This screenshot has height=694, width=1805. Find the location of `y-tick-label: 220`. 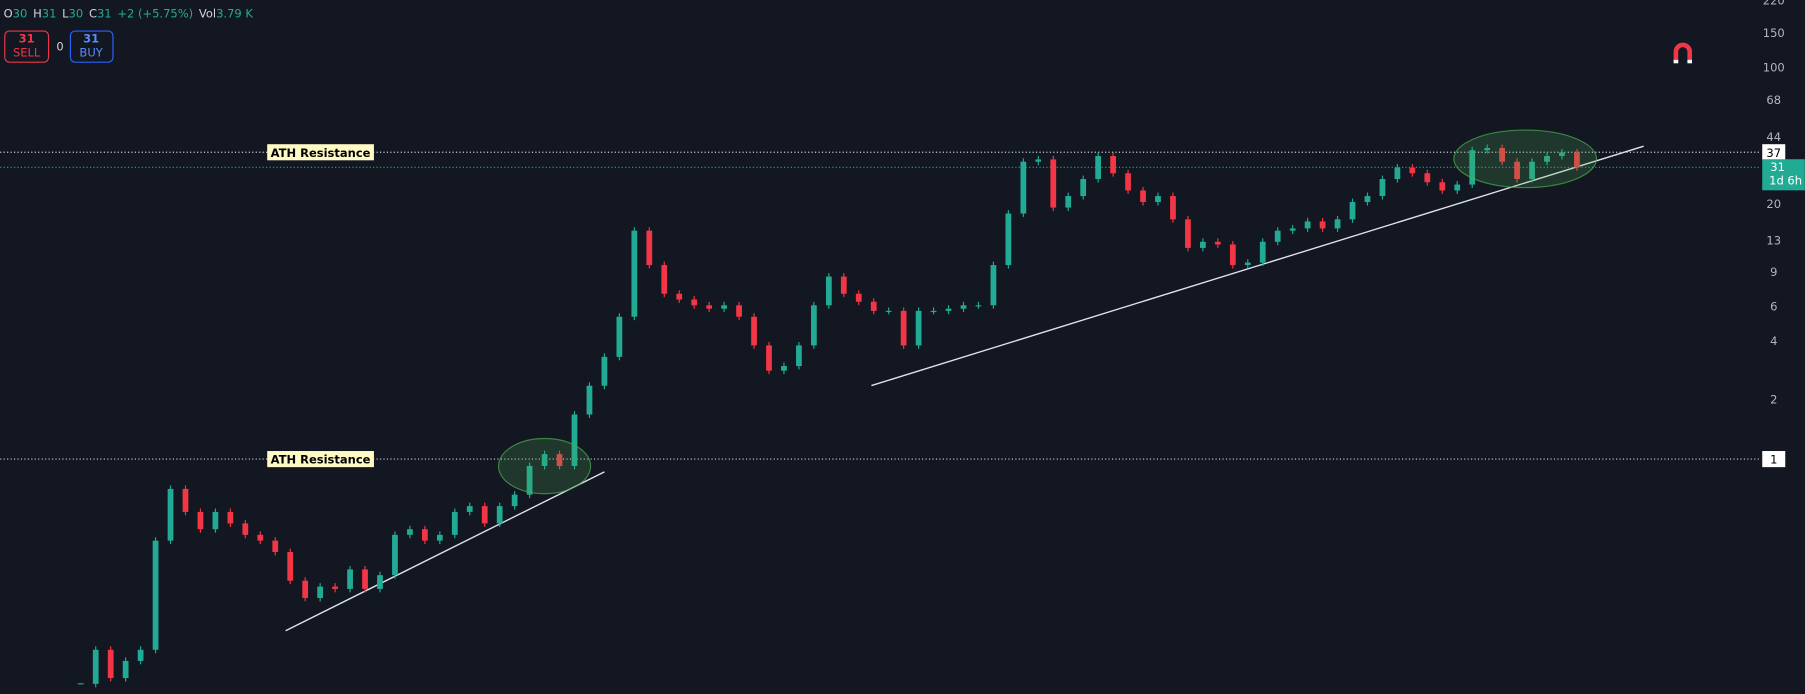

y-tick-label: 220 is located at coordinates (1774, 3).